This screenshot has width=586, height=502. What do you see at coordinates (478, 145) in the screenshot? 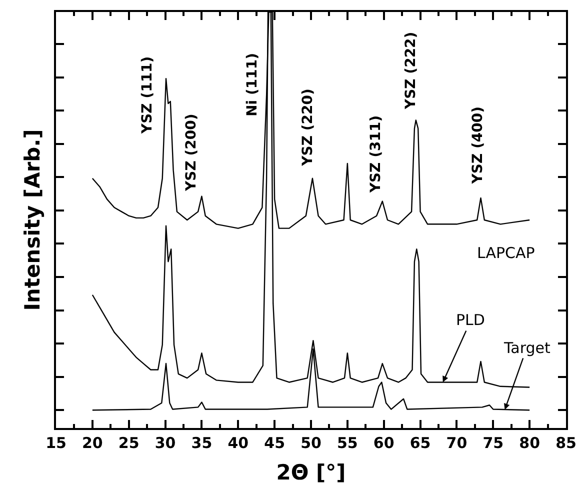
I see `annotation: YSZ (400)` at bounding box center [478, 145].